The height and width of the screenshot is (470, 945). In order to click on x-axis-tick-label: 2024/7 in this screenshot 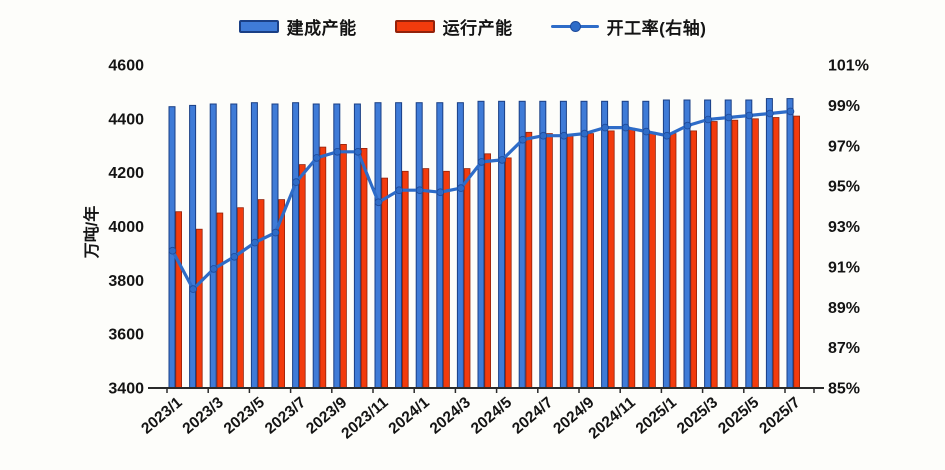, I will do `click(532, 416)`.